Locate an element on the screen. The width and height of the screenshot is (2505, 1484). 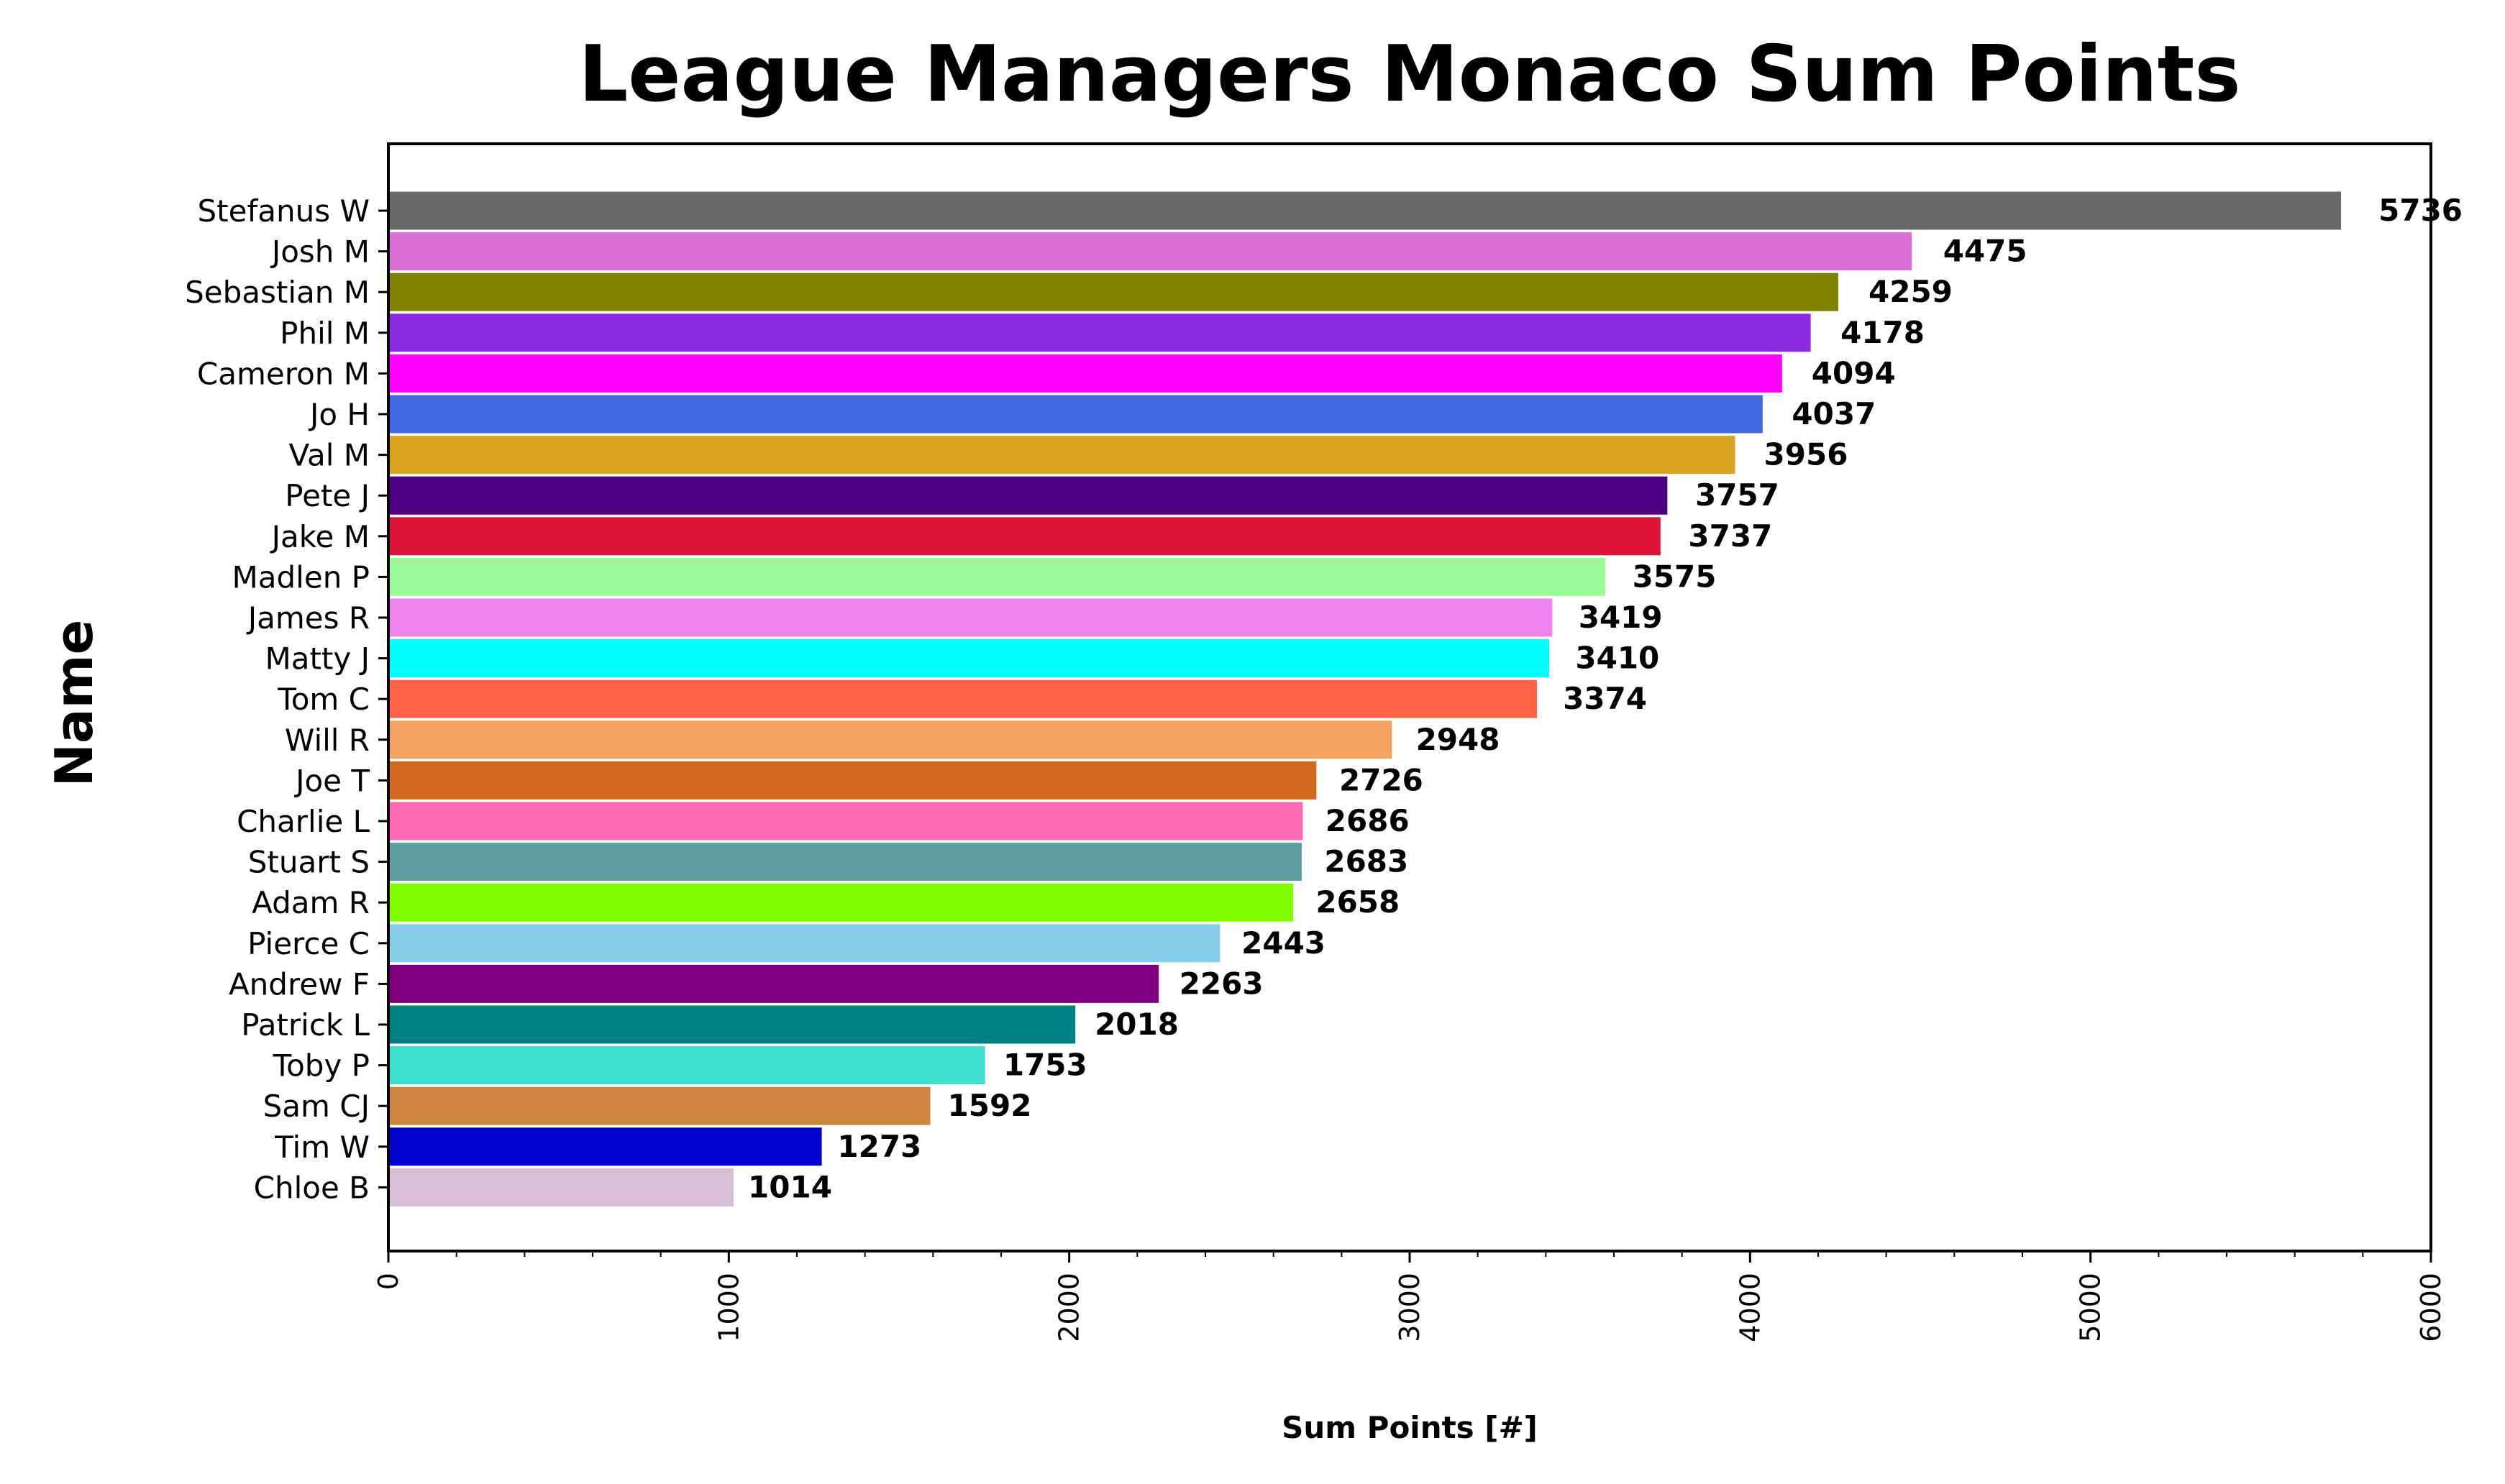
data-label-tom-c: 3374 is located at coordinates (1605, 698).